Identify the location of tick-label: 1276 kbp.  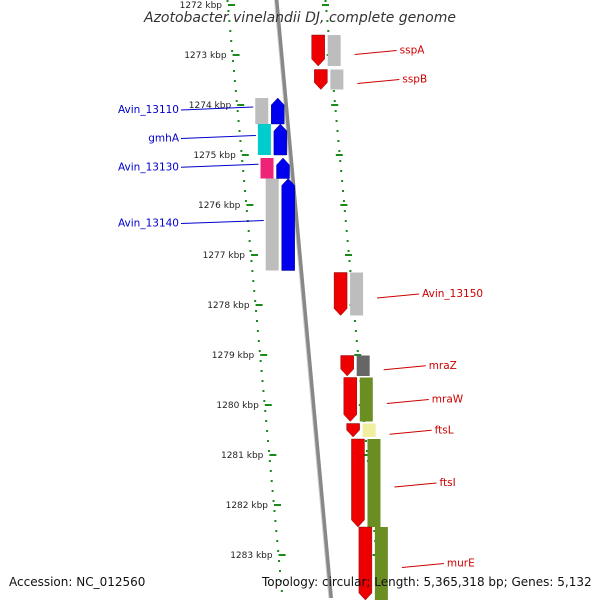
(219, 206).